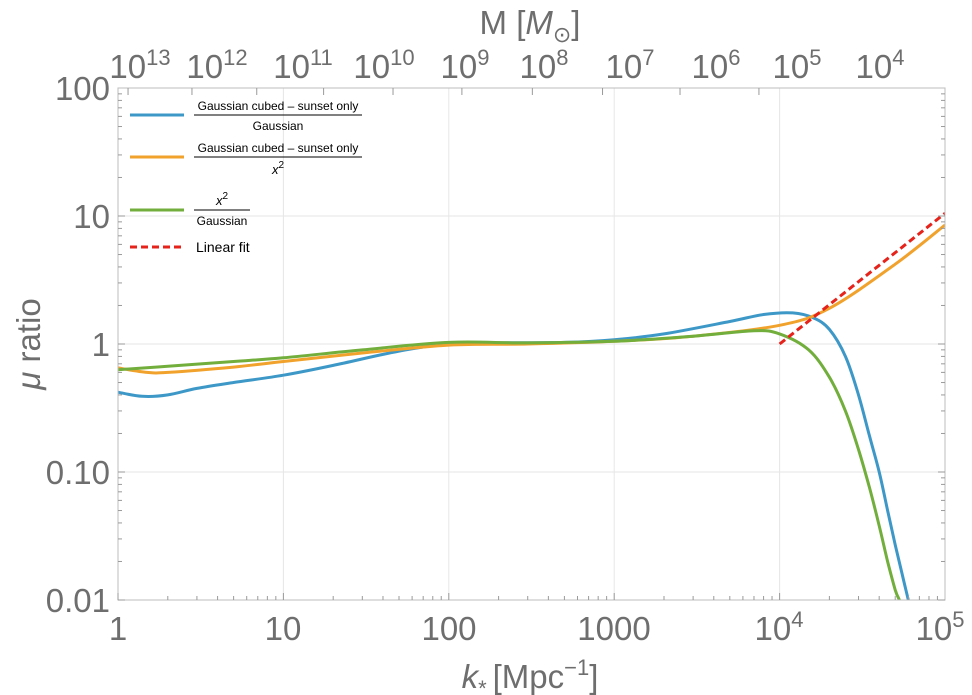 This screenshot has height=695, width=972. Describe the element at coordinates (78, 472) in the screenshot. I see `y-tick-label-1: 0.10` at that location.